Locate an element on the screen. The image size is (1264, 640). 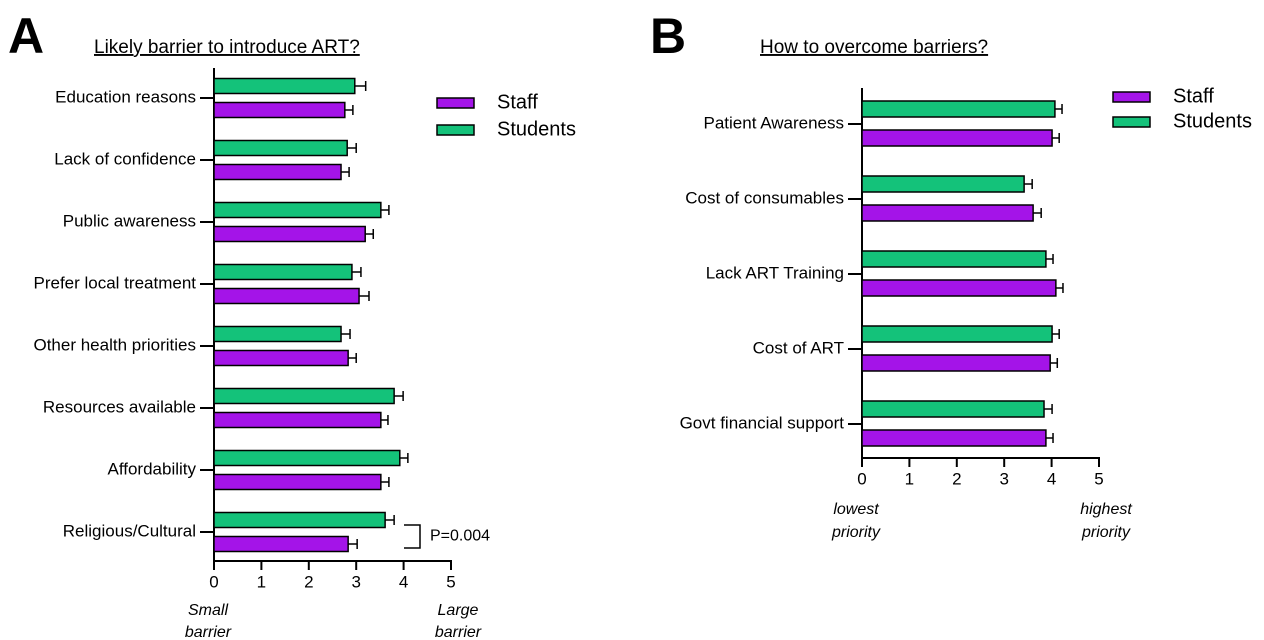
y-tick-label: Lack ART Training is located at coordinates (775, 272).